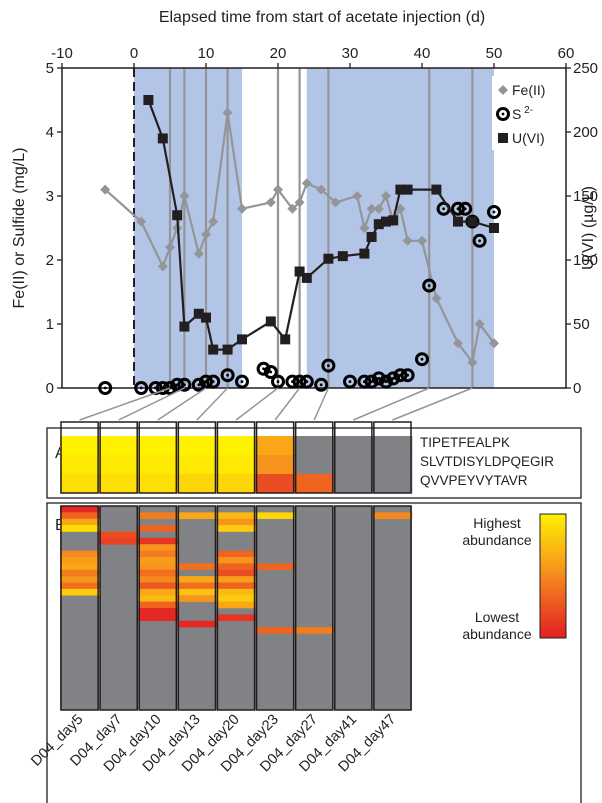 The width and height of the screenshot is (602, 803). What do you see at coordinates (134, 53) in the screenshot?
I see `x-tick-label: 0` at bounding box center [134, 53].